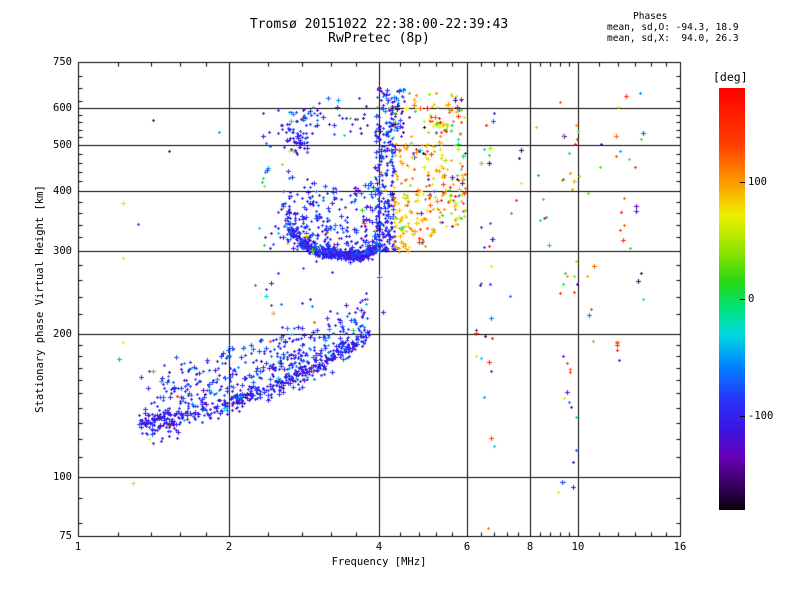 This screenshot has height=600, width=800. I want to click on x-tick-label-8: 8, so click(530, 547).